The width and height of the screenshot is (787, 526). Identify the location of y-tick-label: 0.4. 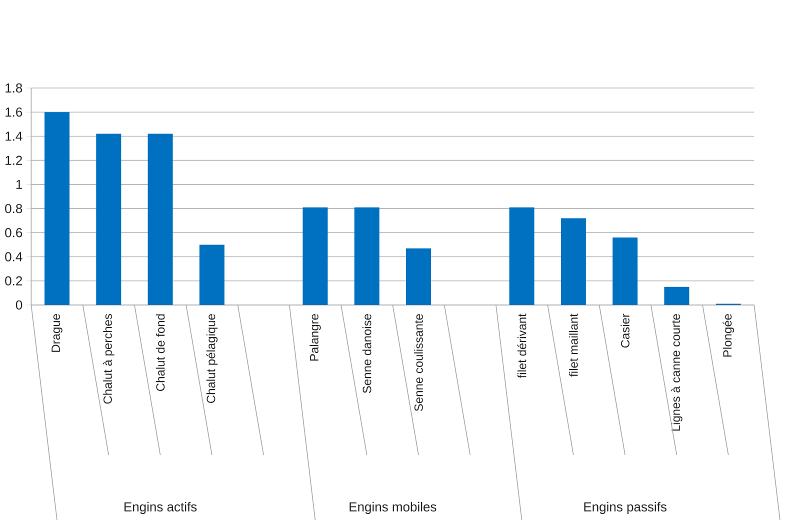
(13, 257).